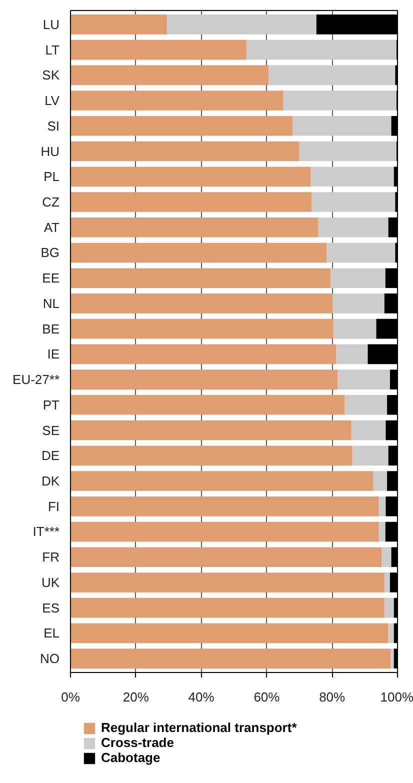 This screenshot has height=783, width=413. I want to click on y-tick-label: LV, so click(52, 100).